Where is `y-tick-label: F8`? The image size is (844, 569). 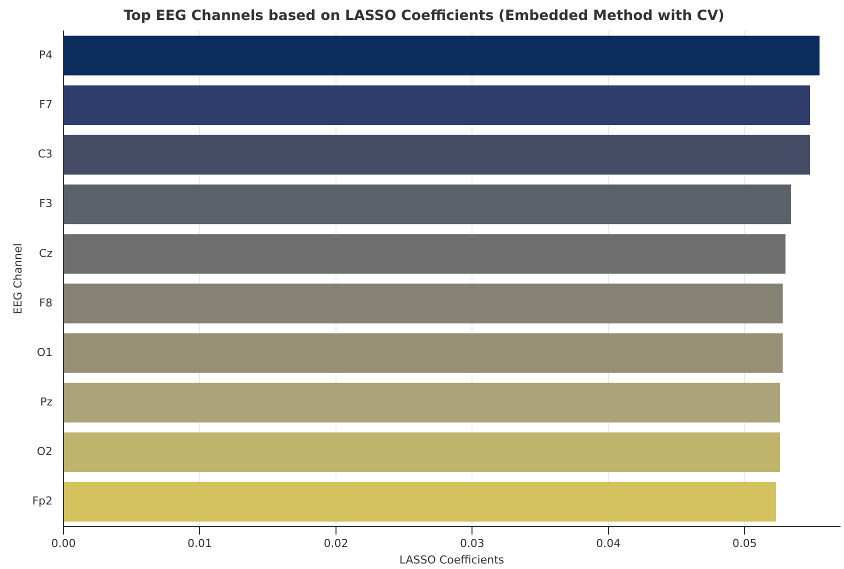
y-tick-label: F8 is located at coordinates (46, 303).